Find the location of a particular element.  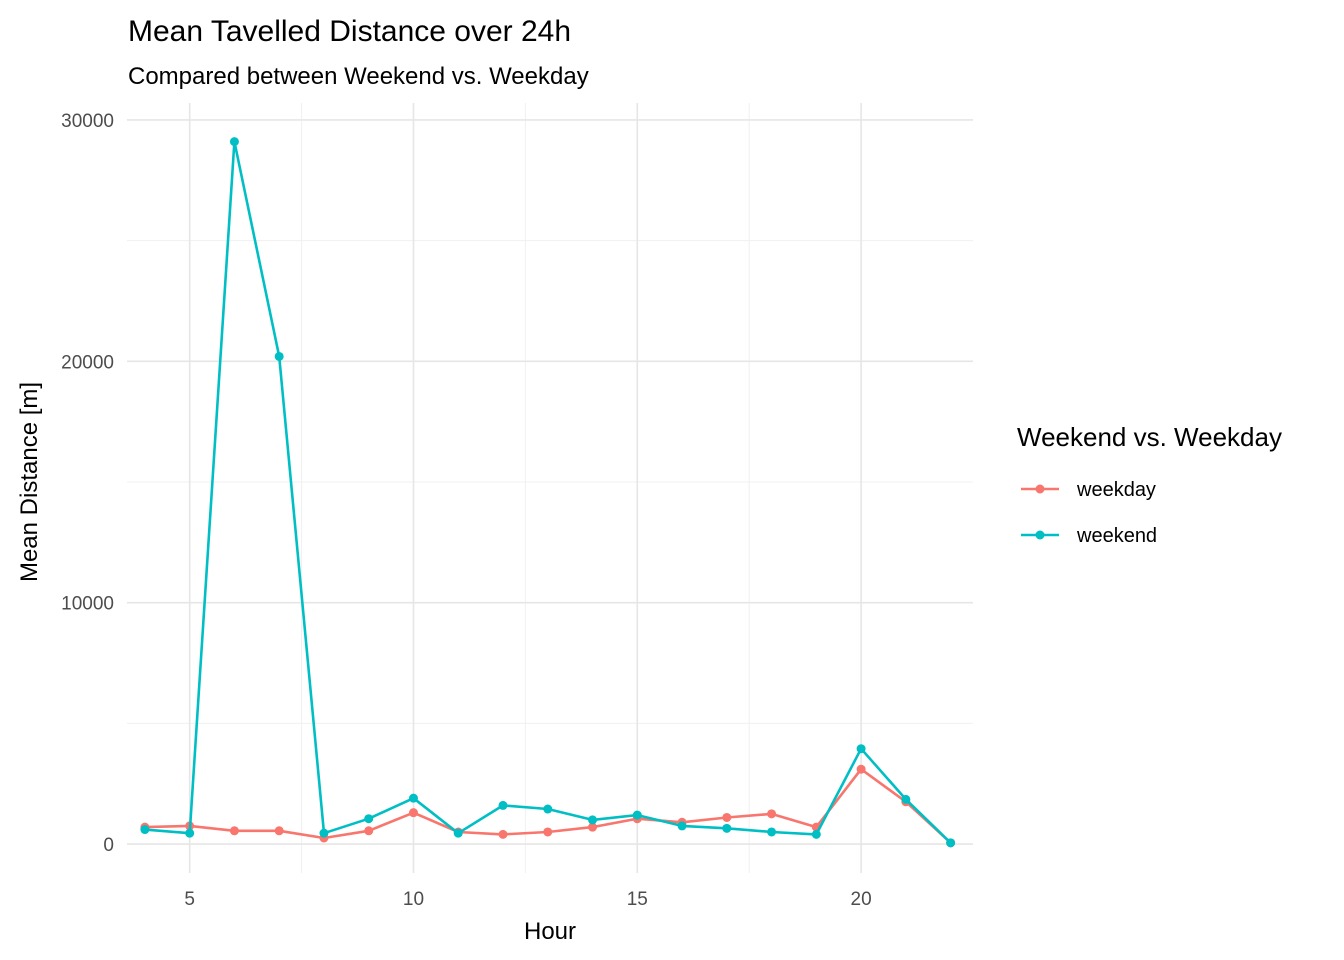

y-tick-label: 0 is located at coordinates (108, 845).